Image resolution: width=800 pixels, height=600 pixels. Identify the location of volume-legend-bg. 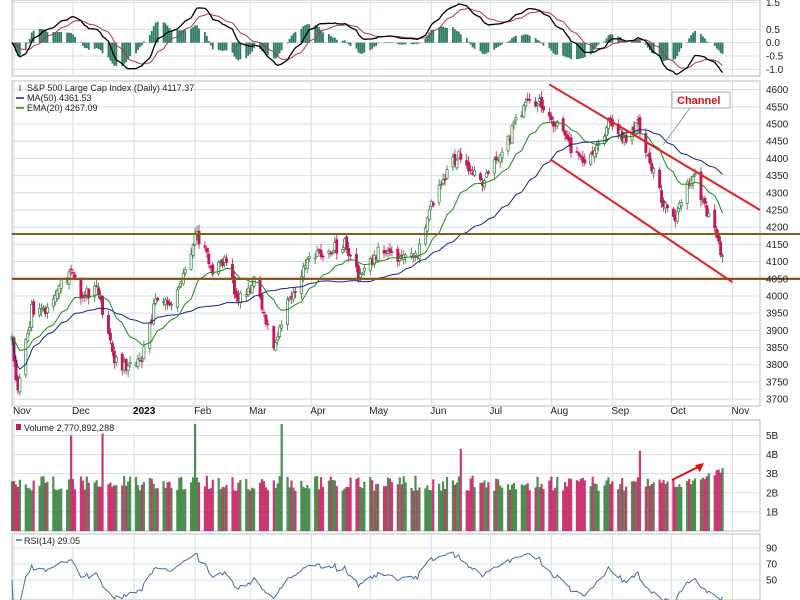
(90, 427).